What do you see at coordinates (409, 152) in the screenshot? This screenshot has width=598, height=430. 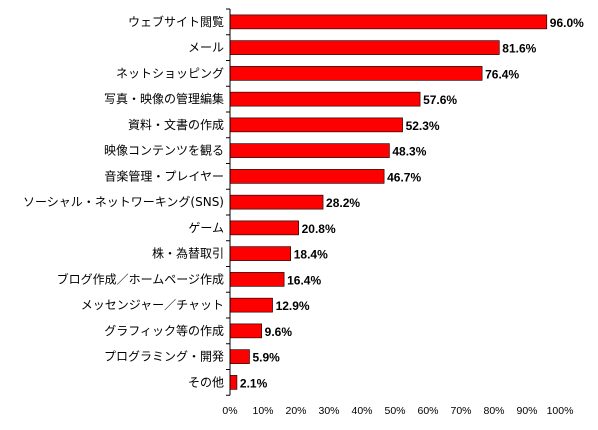 I see `value-label: 48.3%` at bounding box center [409, 152].